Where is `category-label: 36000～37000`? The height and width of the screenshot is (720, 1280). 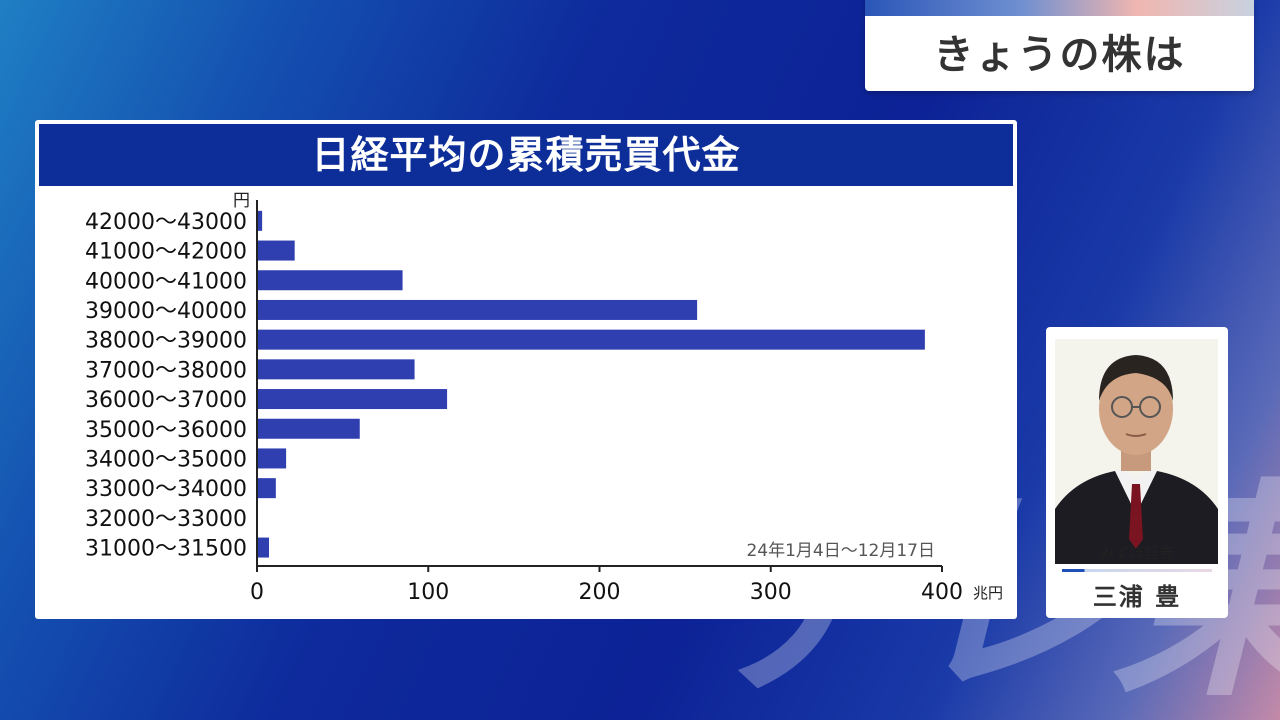
category-label: 36000～37000 is located at coordinates (166, 400).